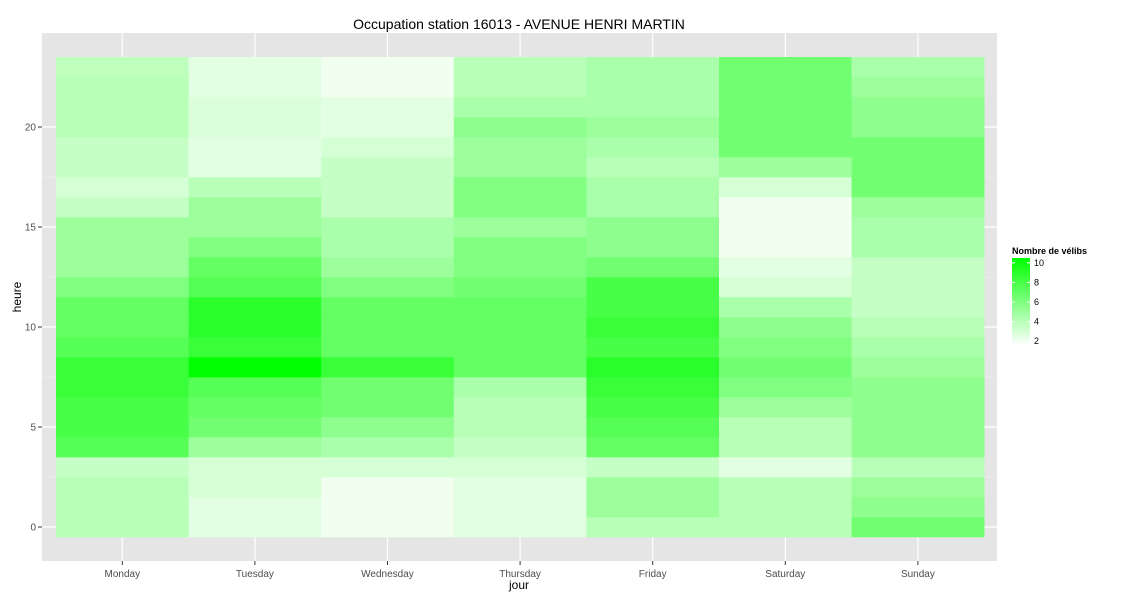 Image resolution: width=1125 pixels, height=600 pixels. What do you see at coordinates (520, 574) in the screenshot?
I see `x-tick-label: Thursday` at bounding box center [520, 574].